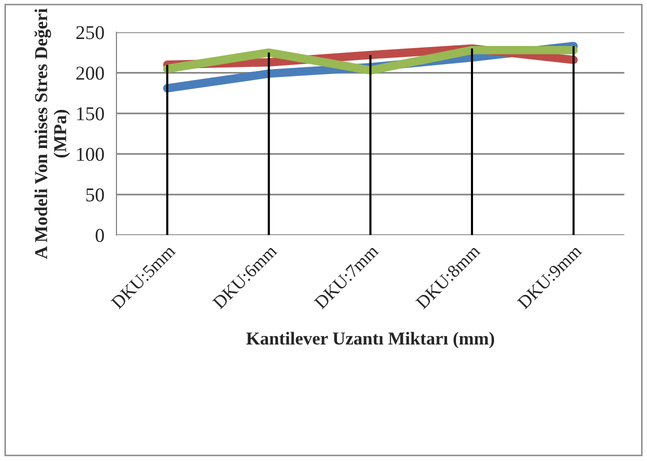 This screenshot has height=461, width=647. What do you see at coordinates (370, 340) in the screenshot?
I see `x-axis-title: Kantilever Uzantı Miktarı (mm)` at bounding box center [370, 340].